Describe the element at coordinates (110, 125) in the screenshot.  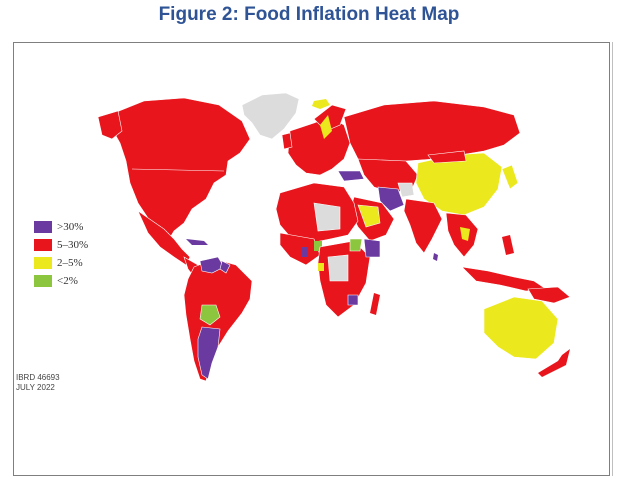
I see `alaska` at that location.